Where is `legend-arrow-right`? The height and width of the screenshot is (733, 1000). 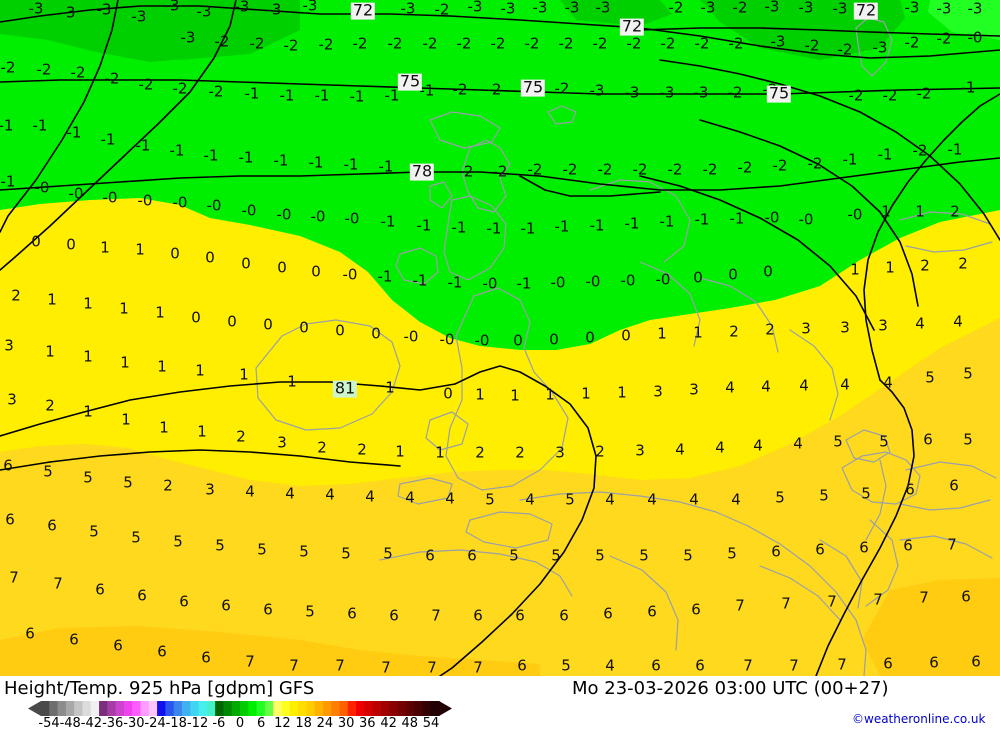 legend-arrow-right is located at coordinates (445, 708).